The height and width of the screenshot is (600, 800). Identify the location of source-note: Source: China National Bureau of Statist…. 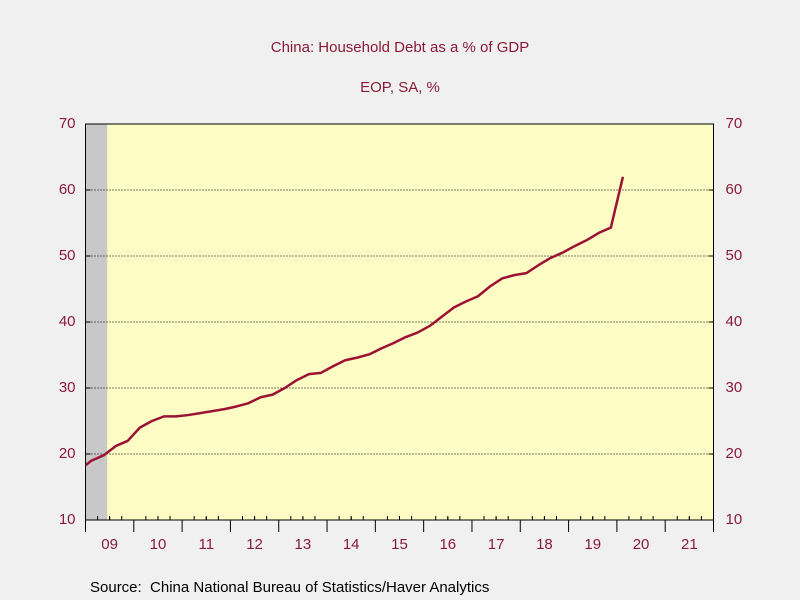
(289, 587).